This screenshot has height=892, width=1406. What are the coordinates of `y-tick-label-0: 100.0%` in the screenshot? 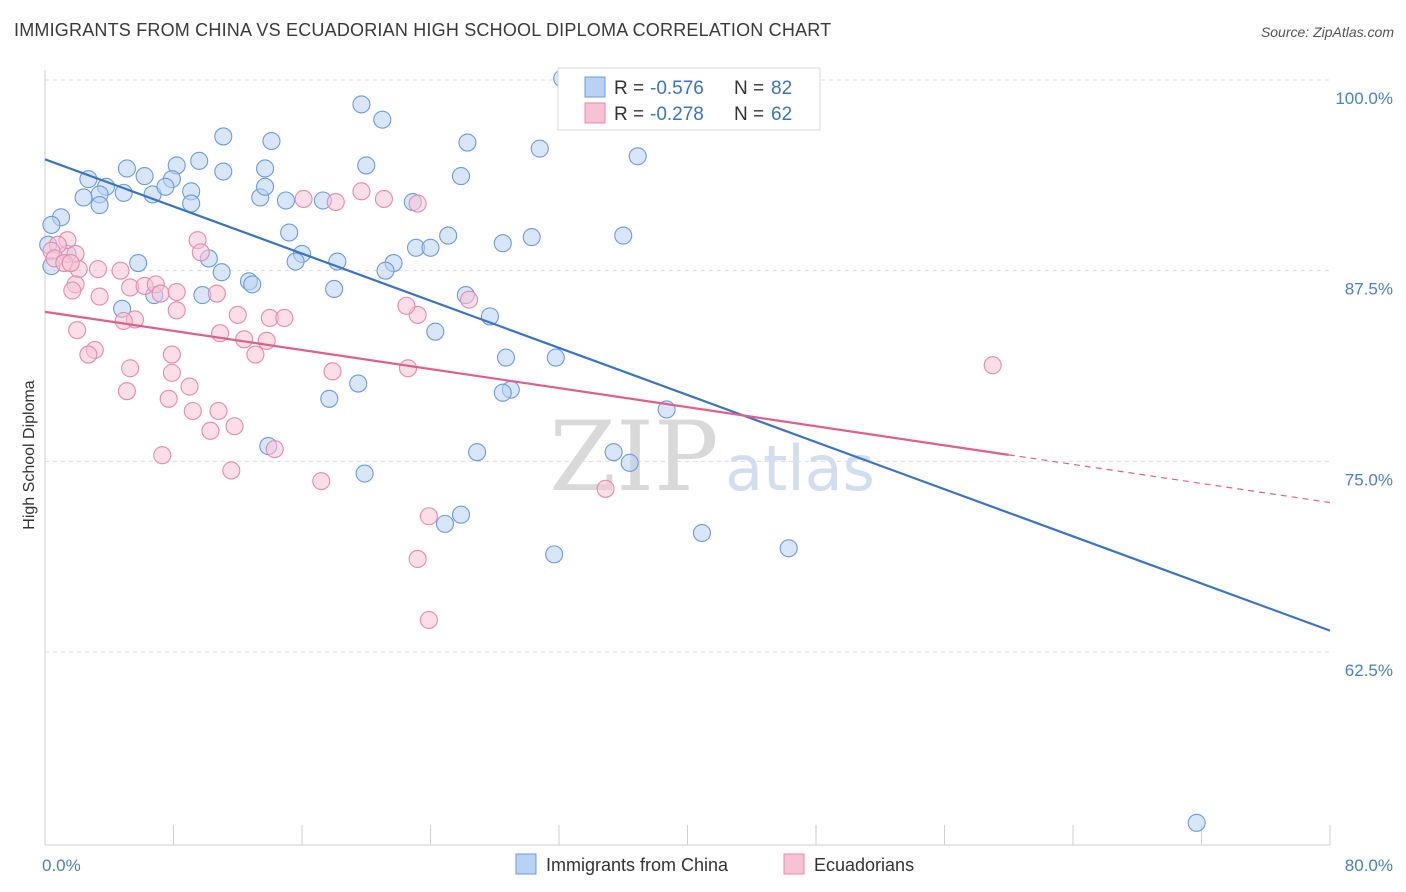 It's located at (1364, 98).